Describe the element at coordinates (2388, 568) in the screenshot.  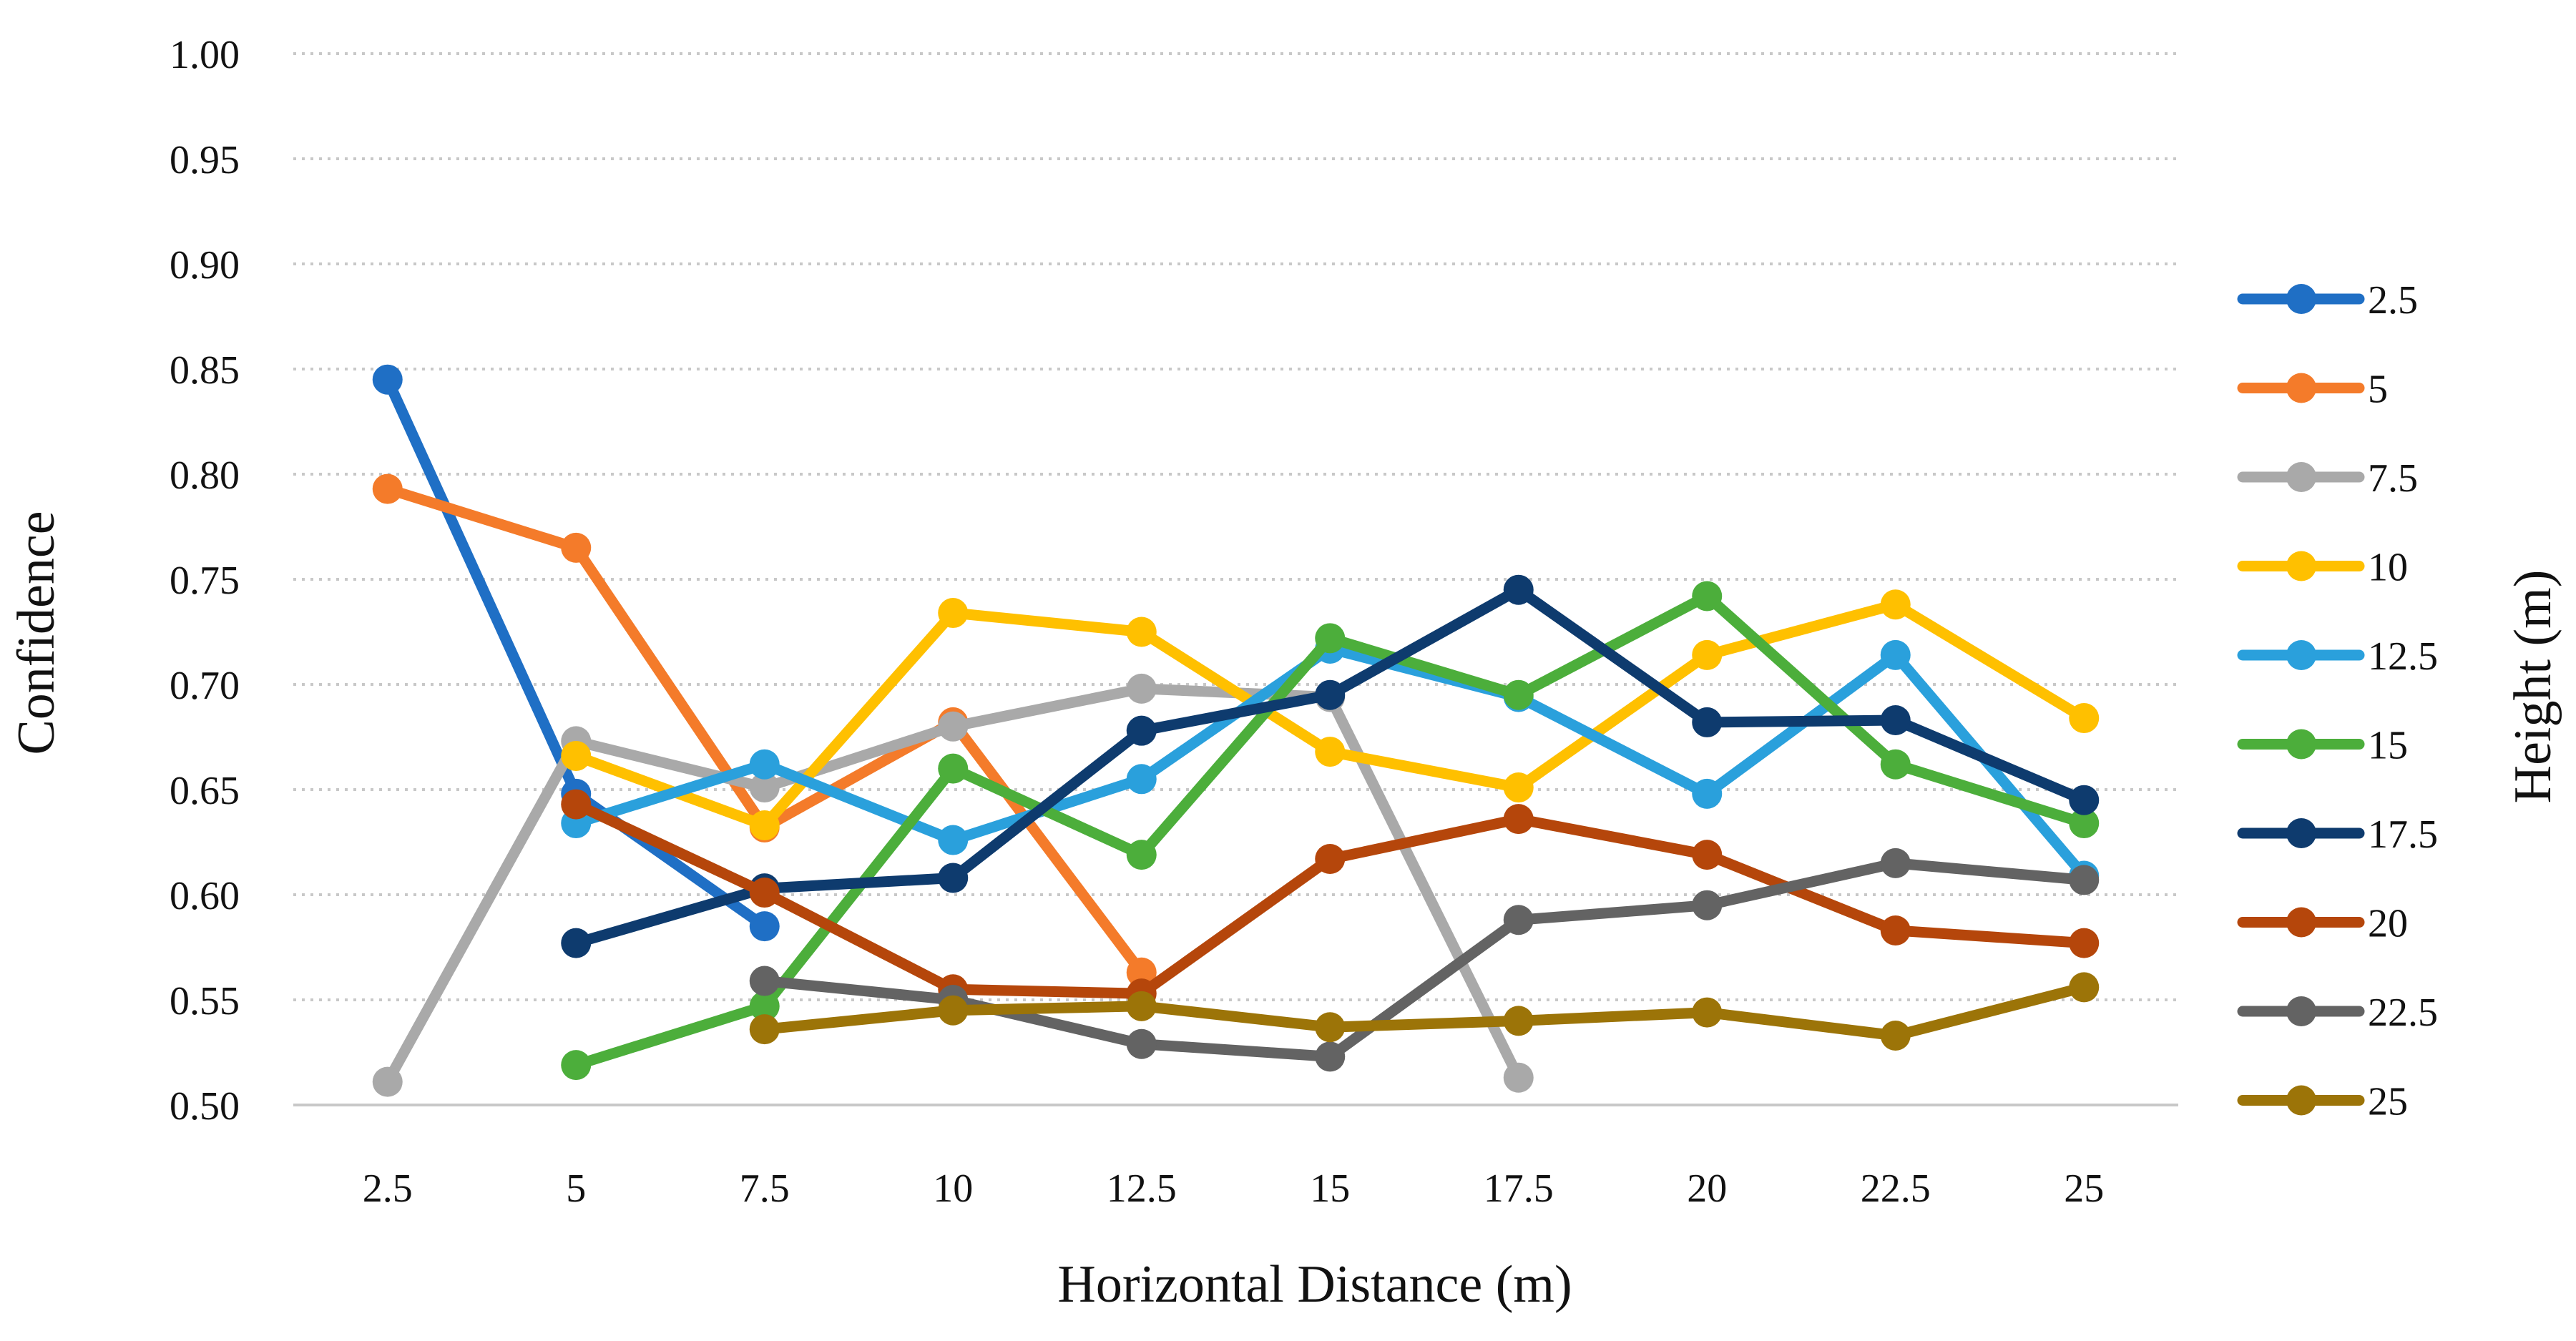
I see `legend-label: 10` at that location.